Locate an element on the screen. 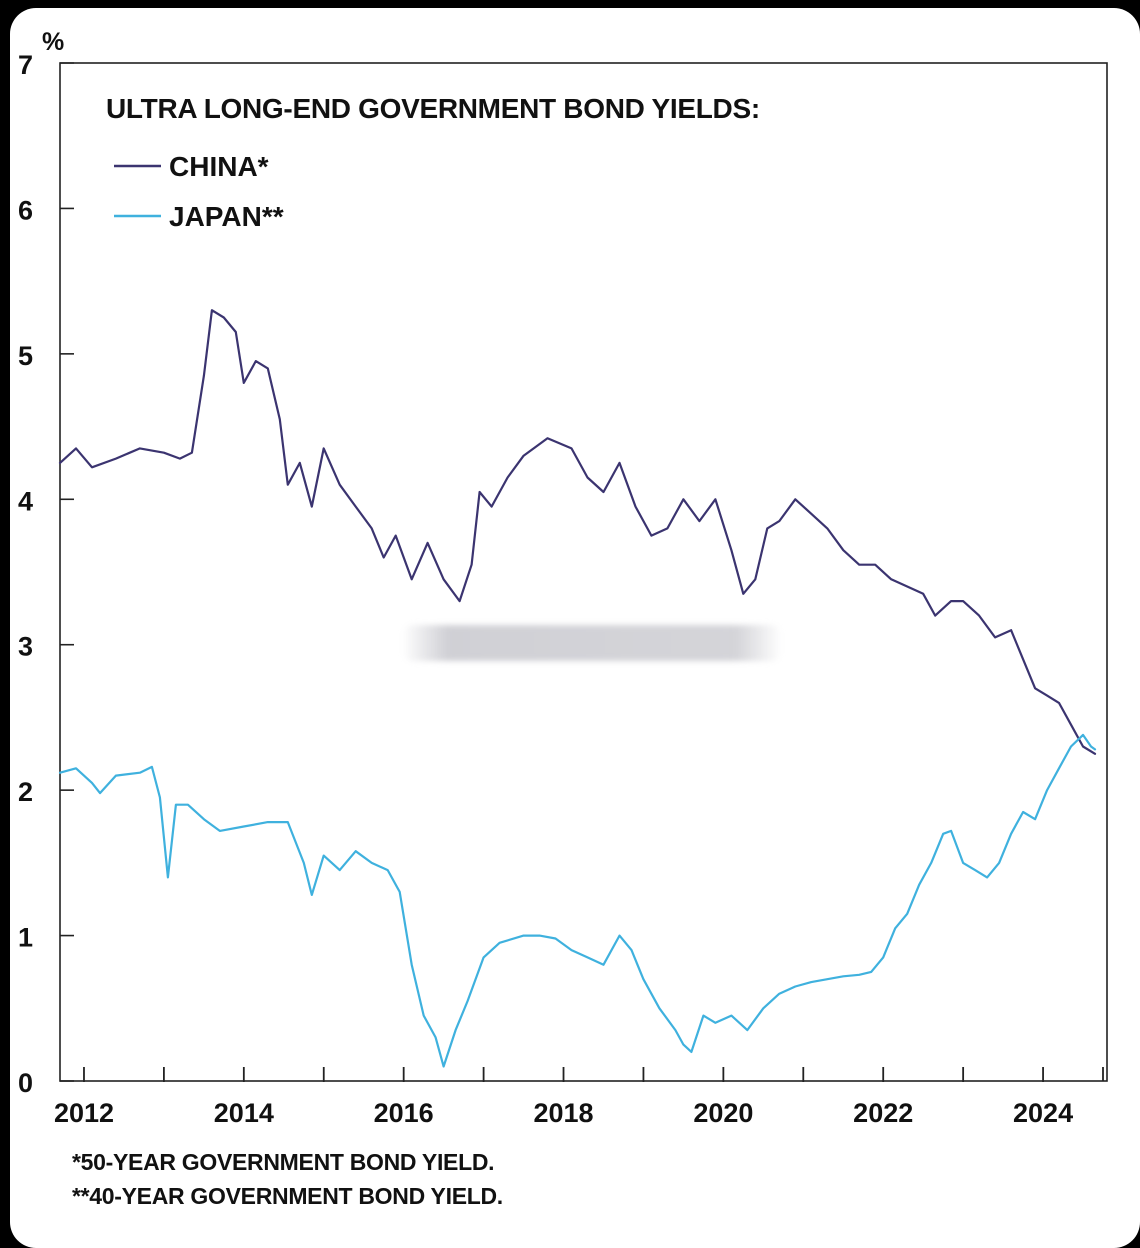 The height and width of the screenshot is (1248, 1140). footnote-japan: **40-YEAR GOVERNMENT BOND YIELD. is located at coordinates (287, 1196).